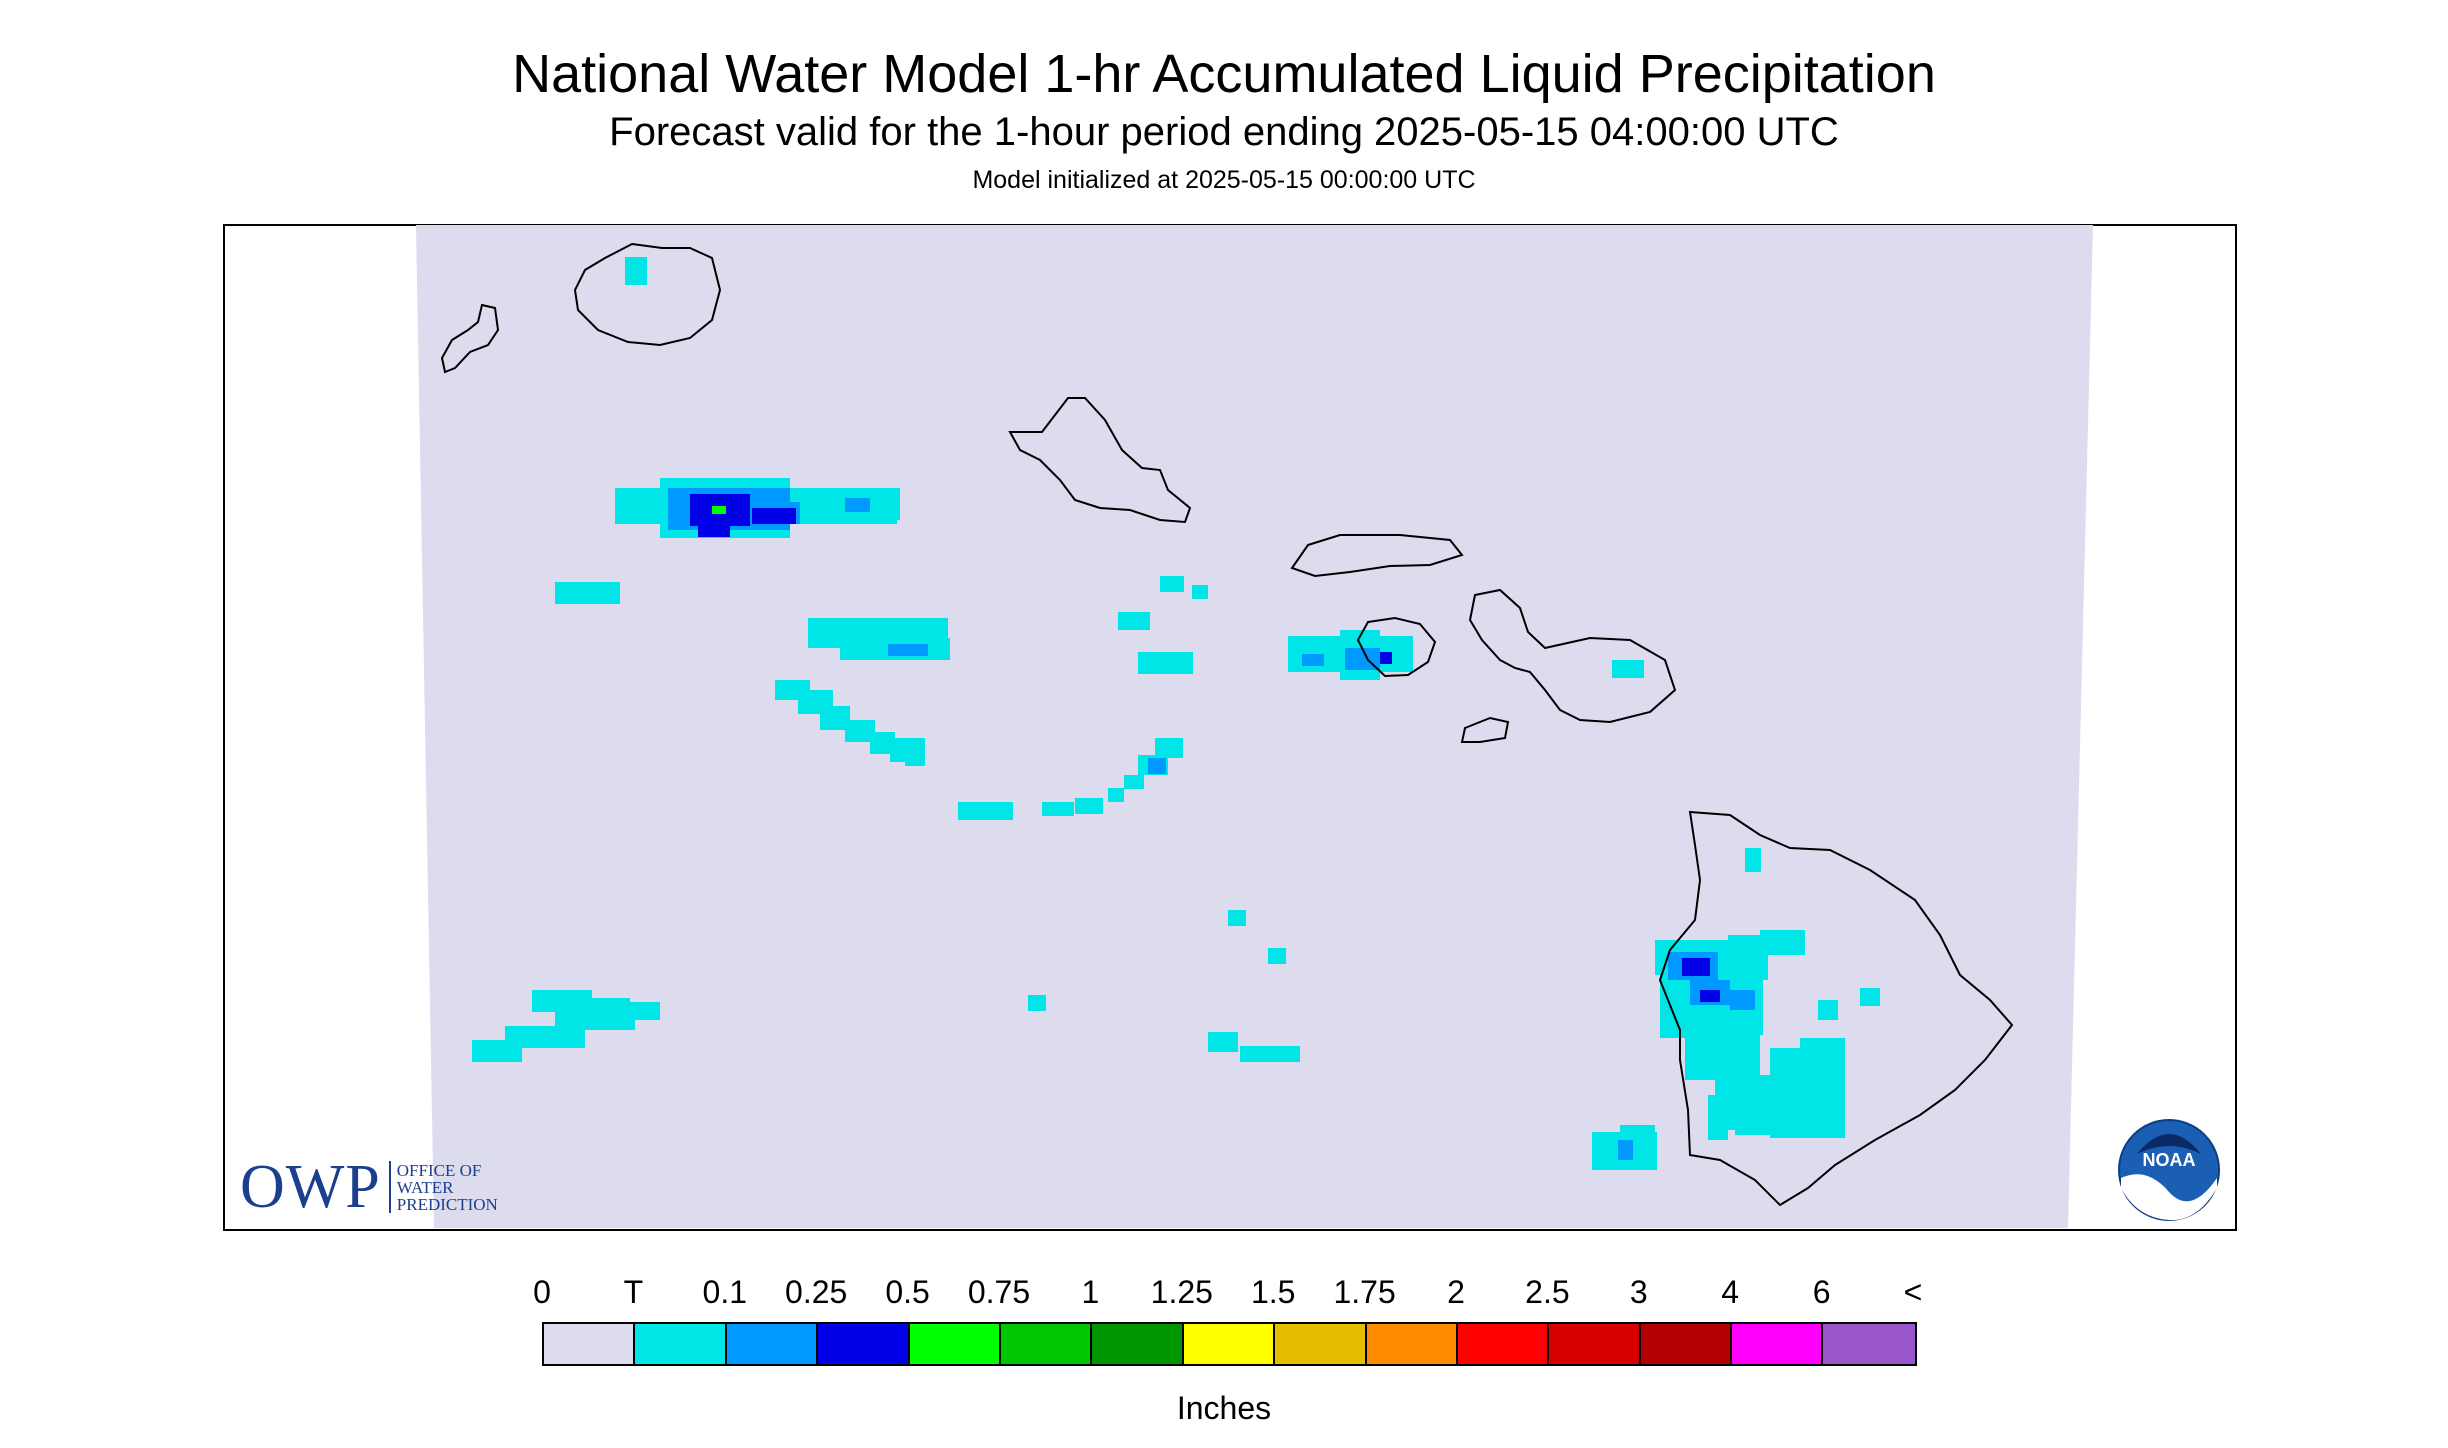 This screenshot has height=1448, width=2448. What do you see at coordinates (1730, 1292) in the screenshot?
I see `legend-tick-label: 4` at bounding box center [1730, 1292].